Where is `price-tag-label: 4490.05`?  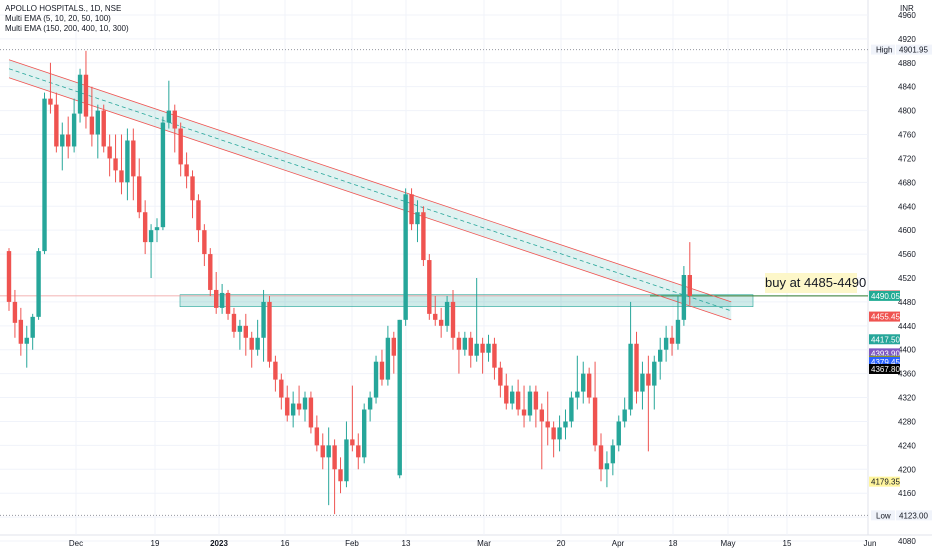 price-tag-label: 4490.05 is located at coordinates (885, 296).